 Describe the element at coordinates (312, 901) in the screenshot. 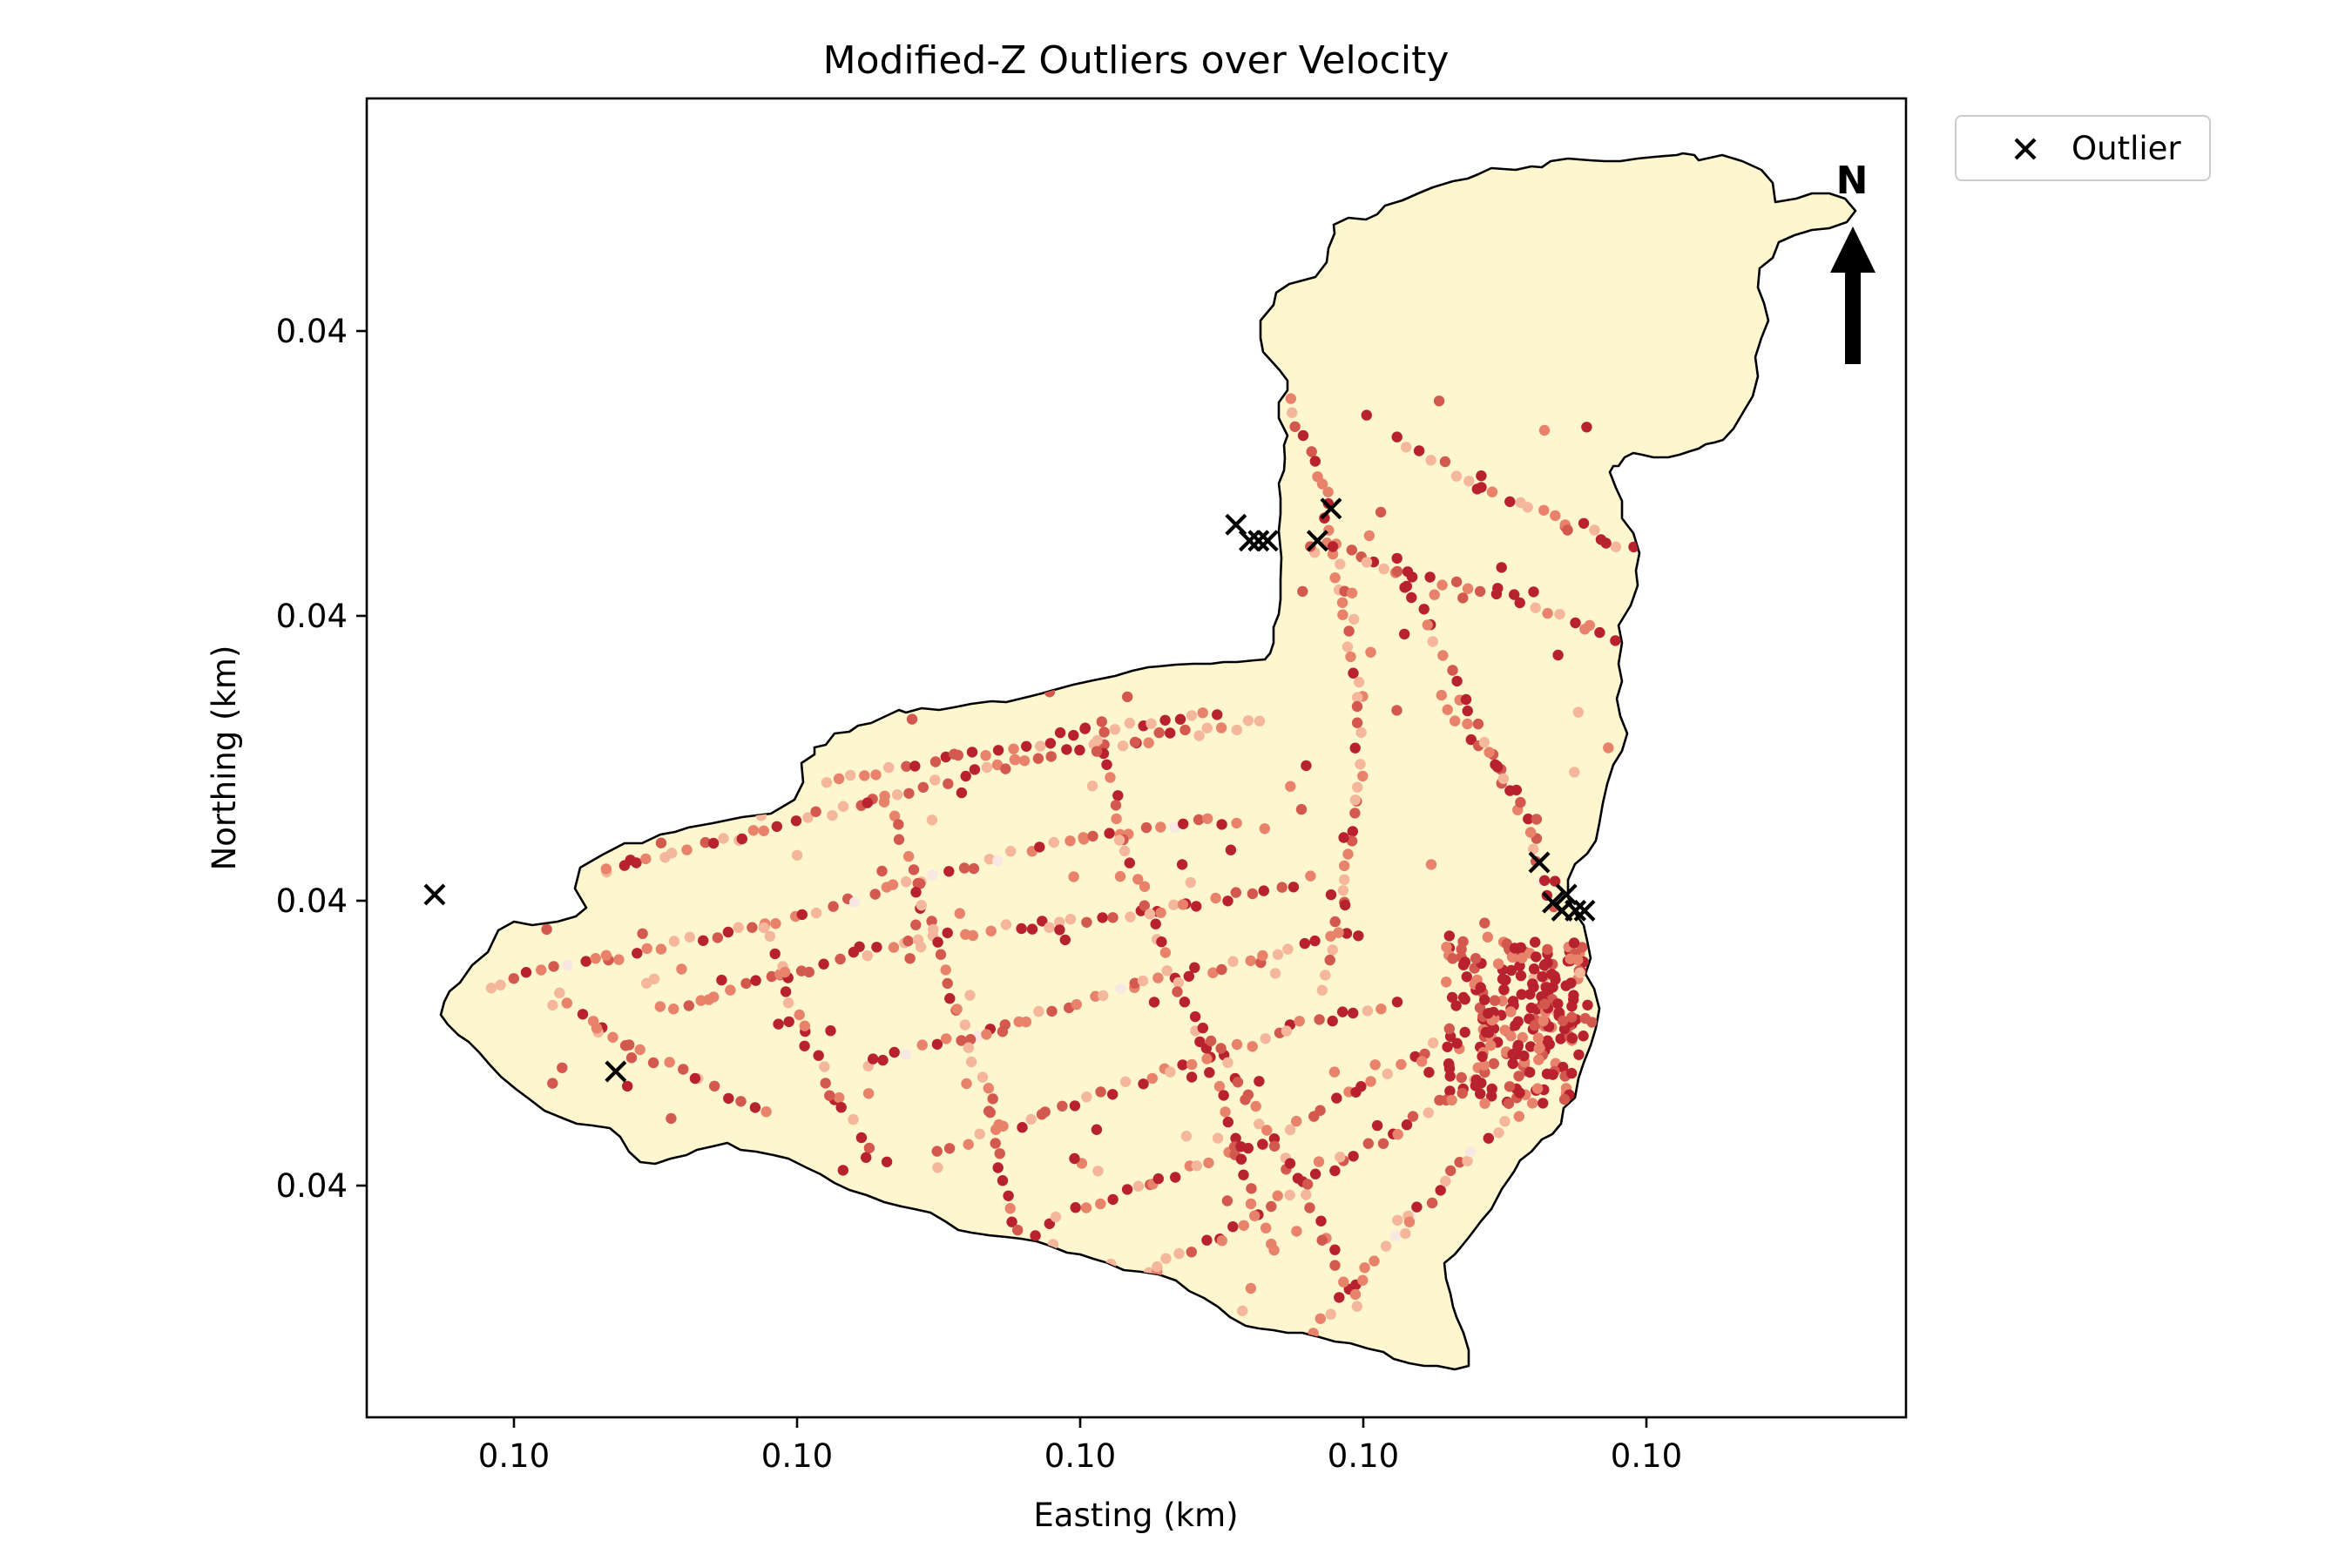

I see `y-tick-label: 0.04` at that location.